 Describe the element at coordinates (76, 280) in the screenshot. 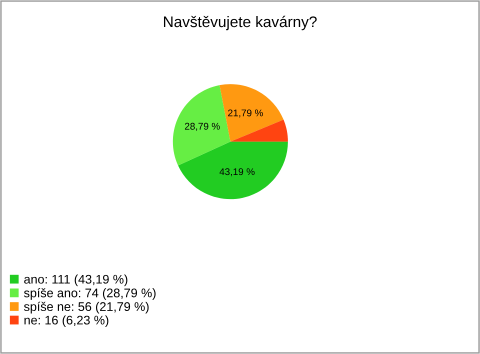

I see `legend-label: ano: 111 (43,19 %)` at that location.